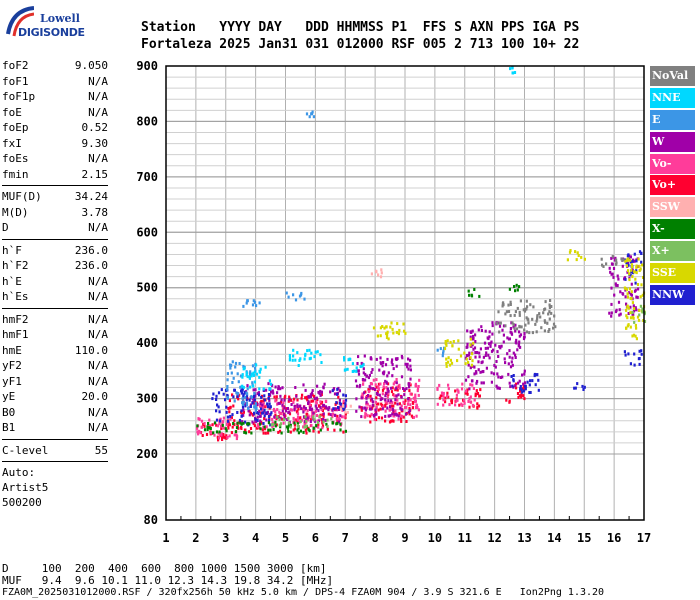 The width and height of the screenshot is (700, 600). What do you see at coordinates (22, 196) in the screenshot?
I see `param-key: MUF(D)` at bounding box center [22, 196].